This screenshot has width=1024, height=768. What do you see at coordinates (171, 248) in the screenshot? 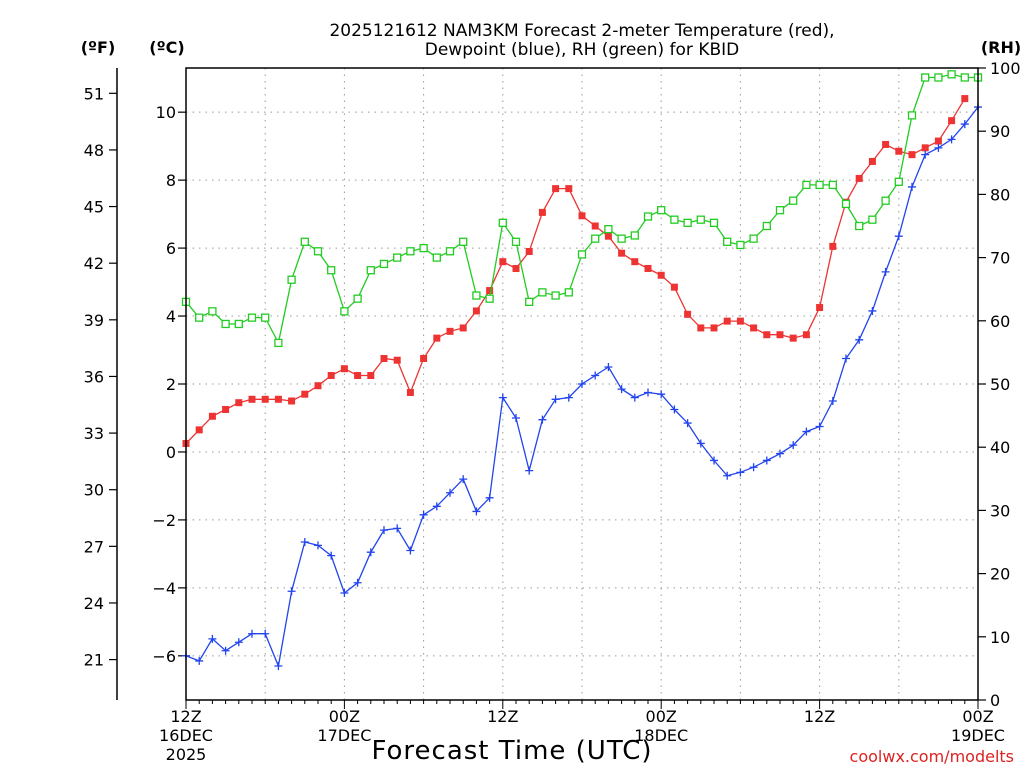
I see `celsius-tick-label: 6` at bounding box center [171, 248].